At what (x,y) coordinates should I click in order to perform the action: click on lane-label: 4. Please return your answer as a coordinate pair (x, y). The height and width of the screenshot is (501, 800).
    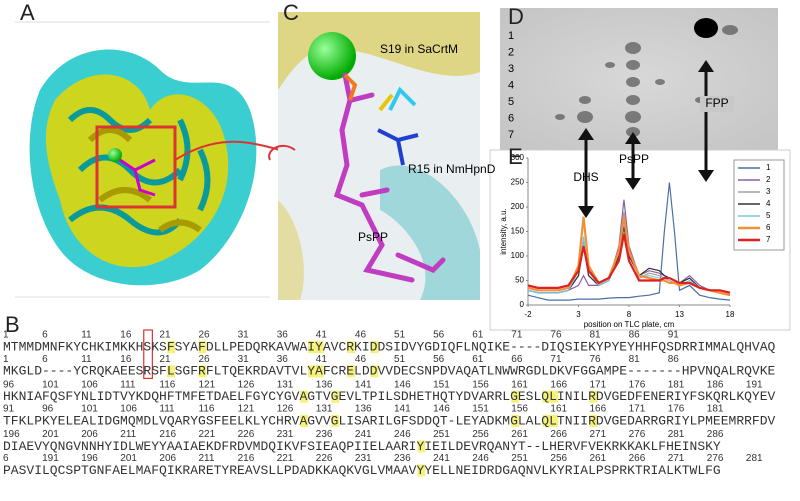
    Looking at the image, I should click on (511, 85).